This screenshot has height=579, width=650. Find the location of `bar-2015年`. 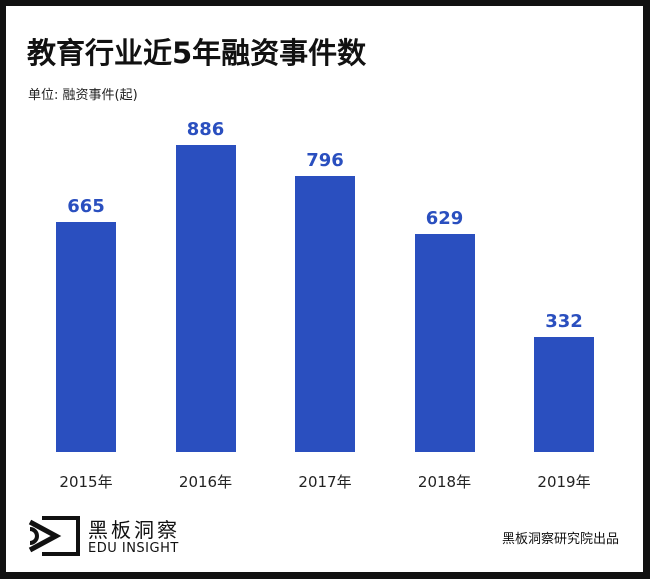

bar-2015年 is located at coordinates (86, 336).